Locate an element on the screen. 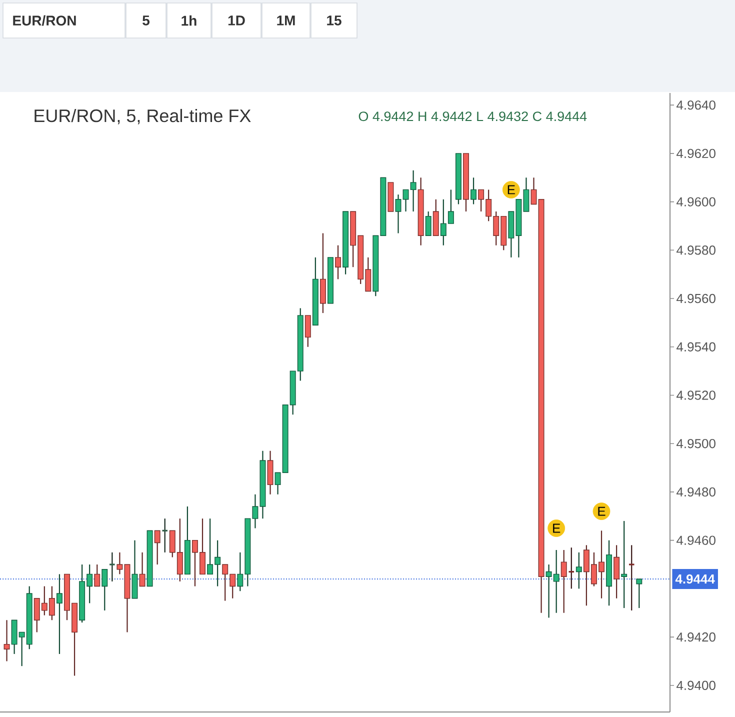 The image size is (735, 717). text: 1h is located at coordinates (189, 20).